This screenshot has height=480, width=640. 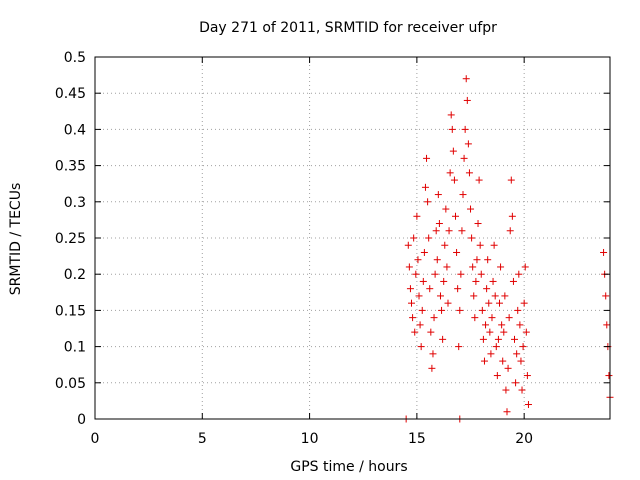 What do you see at coordinates (81, 420) in the screenshot?
I see `y-tick-label: 0` at bounding box center [81, 420].